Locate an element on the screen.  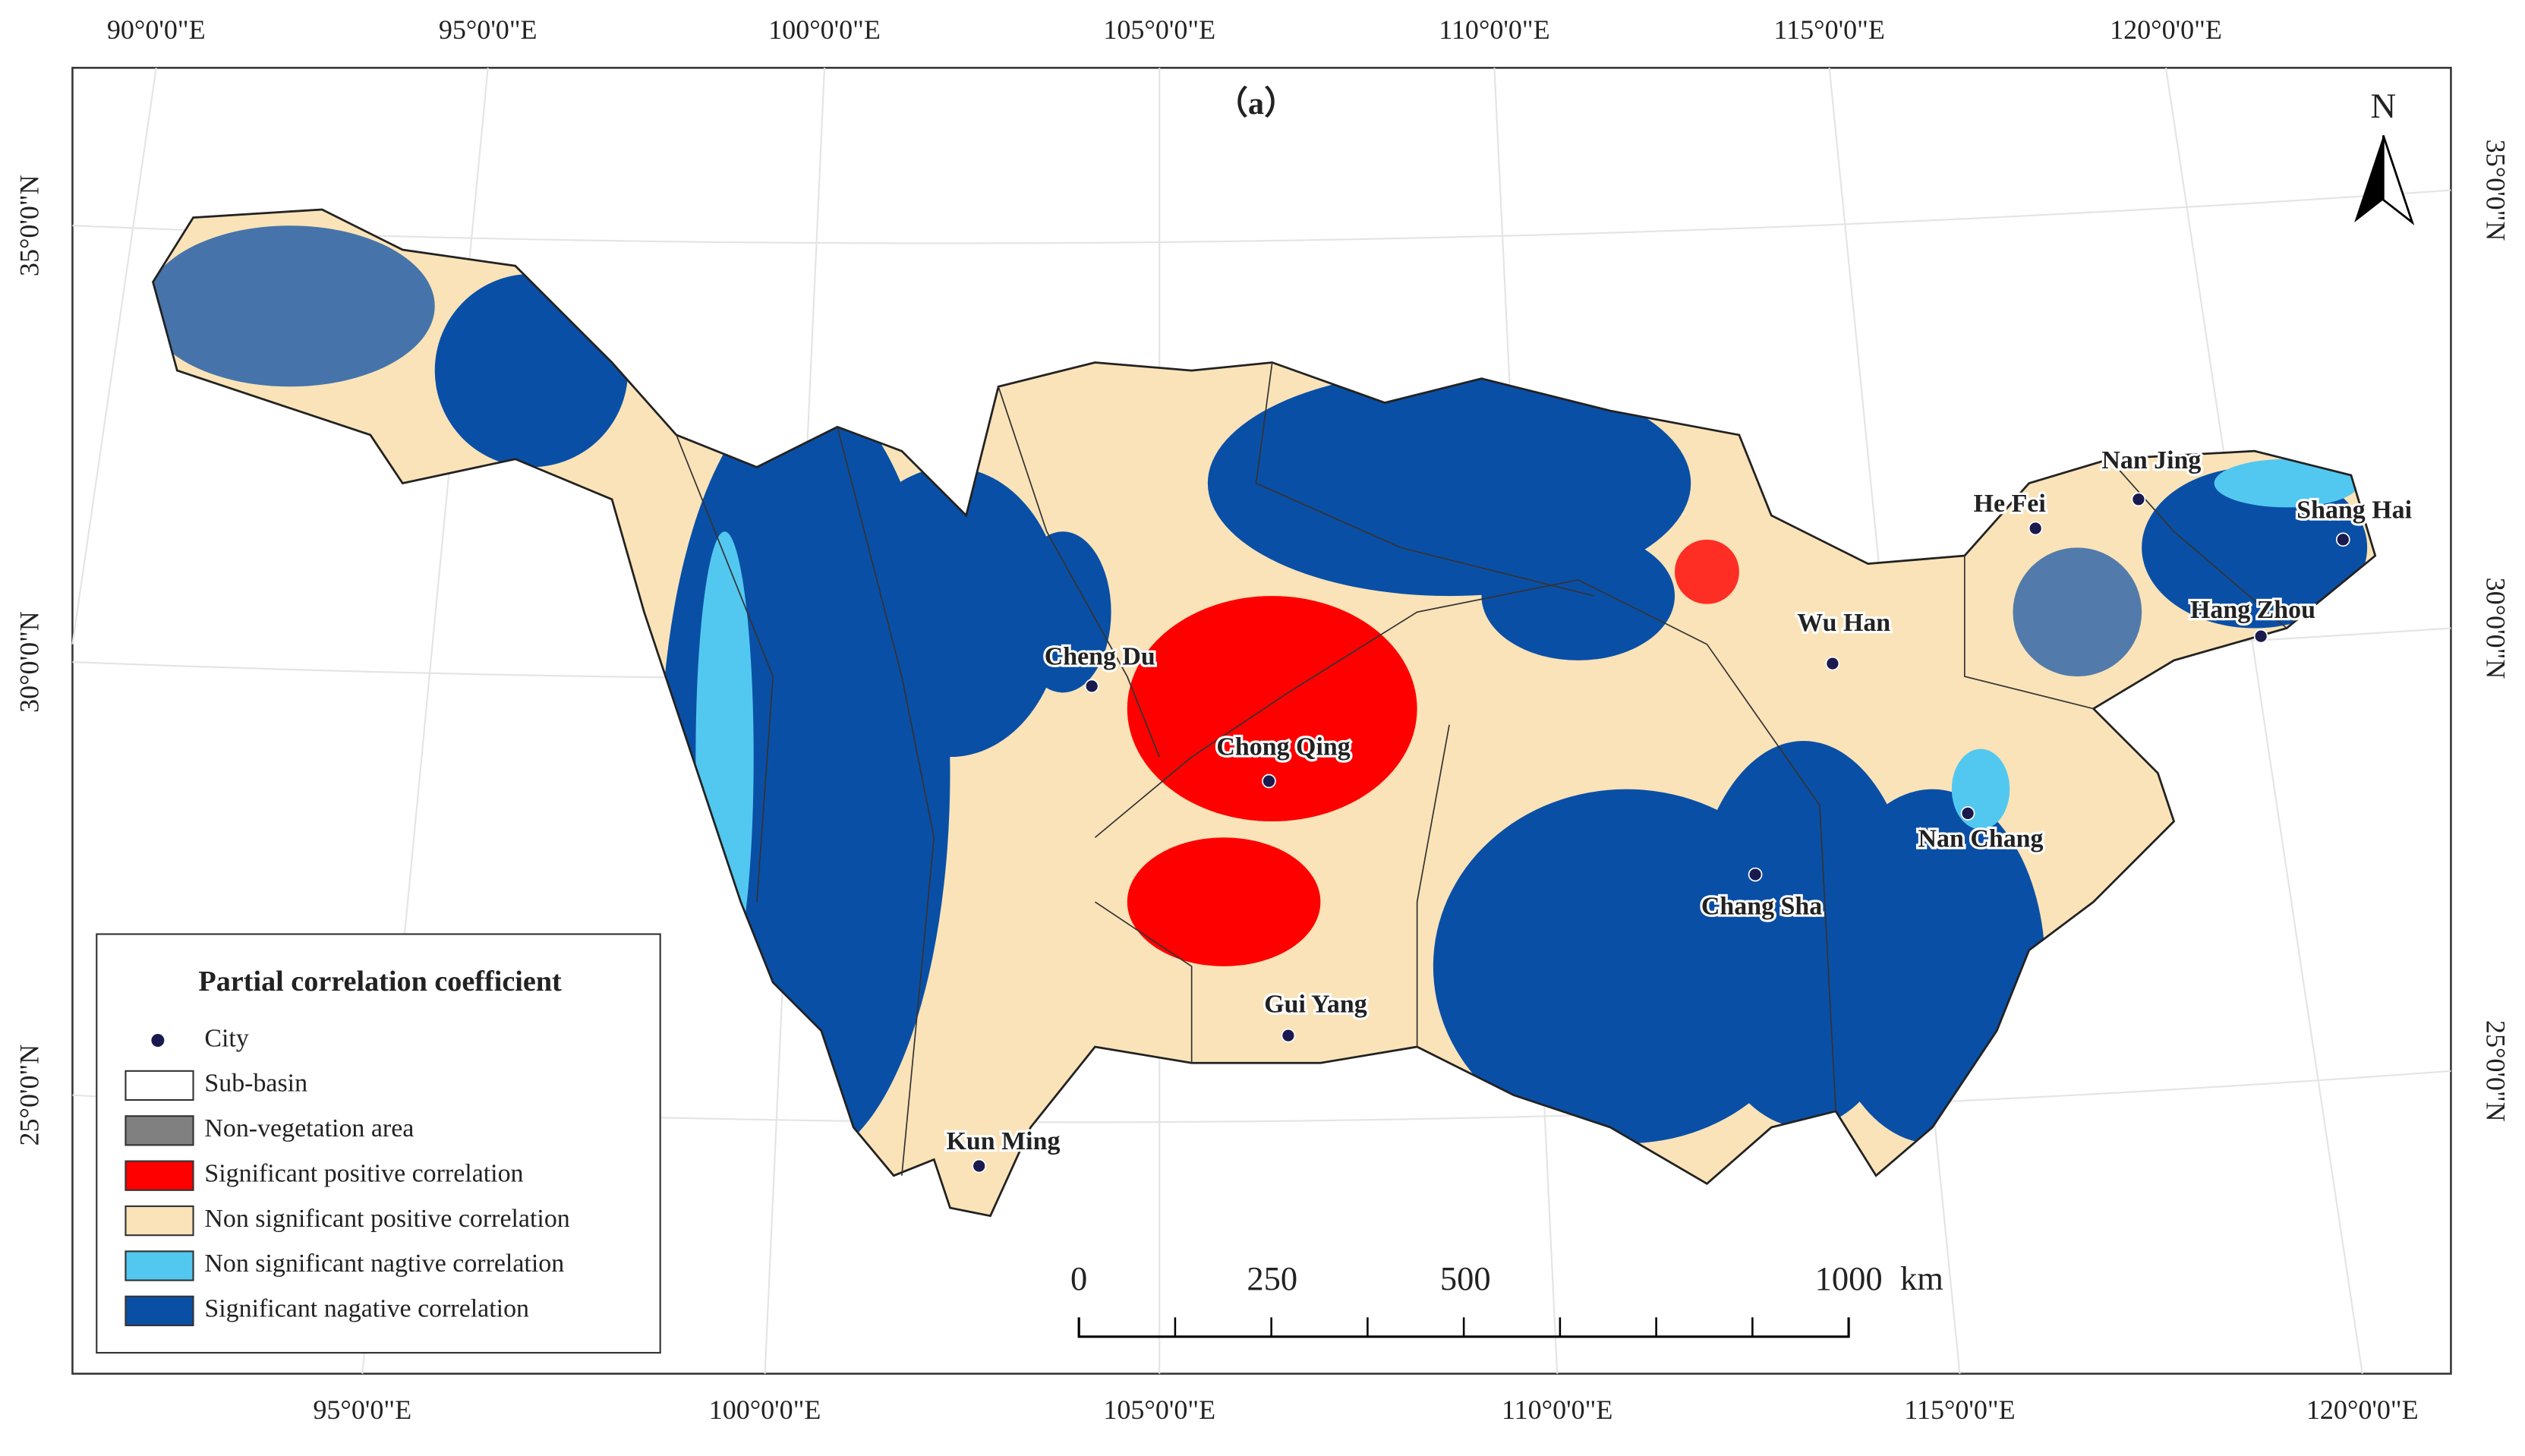
city-label: Wu Han is located at coordinates (1843, 623).